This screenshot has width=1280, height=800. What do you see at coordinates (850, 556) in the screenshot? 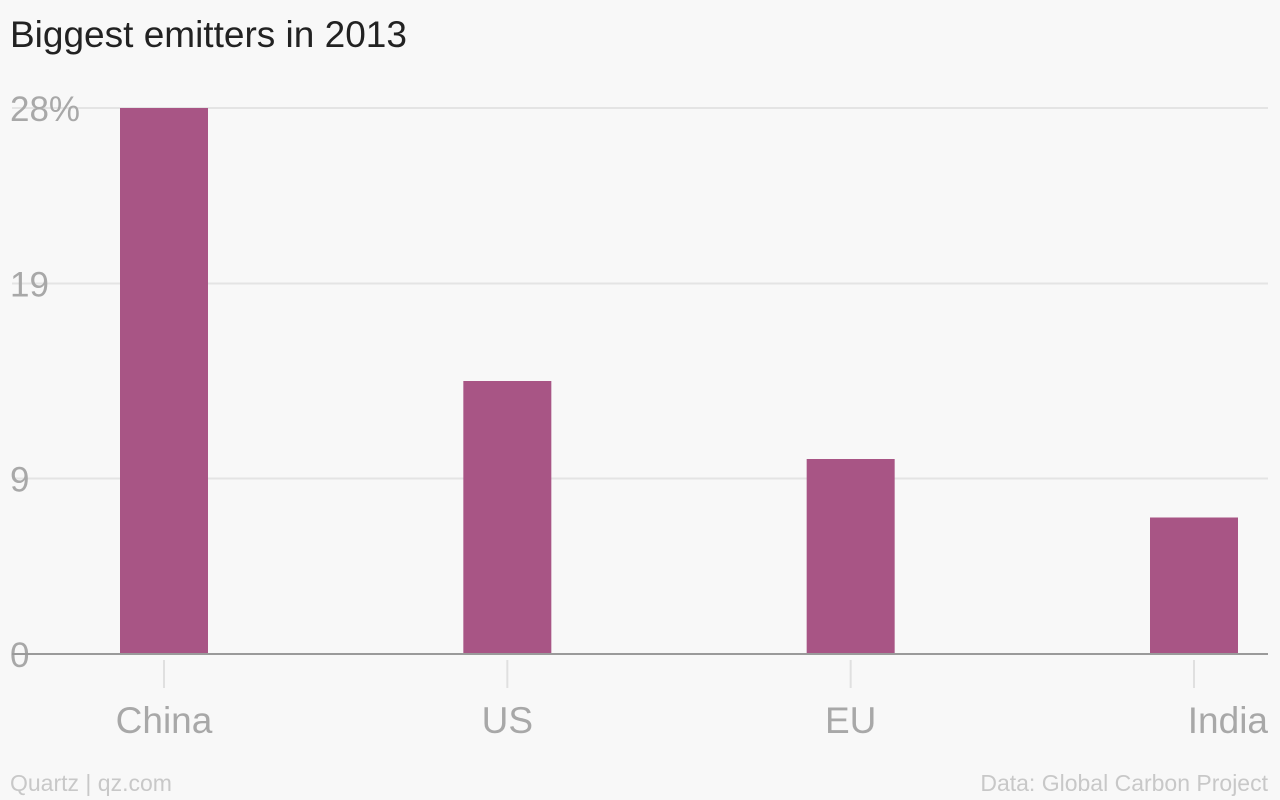
I see `bar-eu` at bounding box center [850, 556].